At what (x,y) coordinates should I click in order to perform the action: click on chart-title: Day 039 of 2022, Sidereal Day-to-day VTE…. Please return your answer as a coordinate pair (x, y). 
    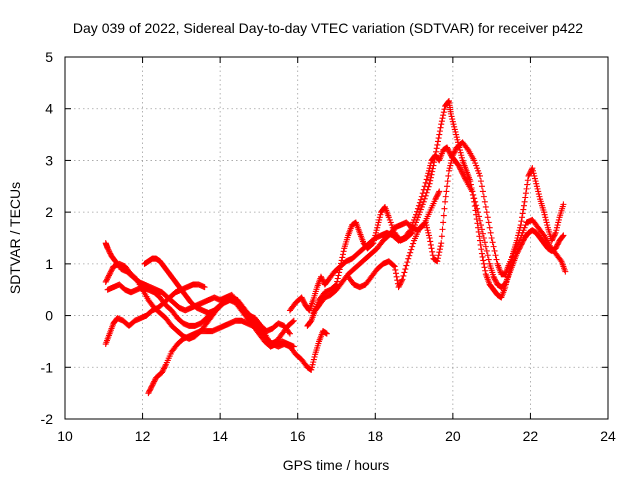
    Looking at the image, I should click on (328, 28).